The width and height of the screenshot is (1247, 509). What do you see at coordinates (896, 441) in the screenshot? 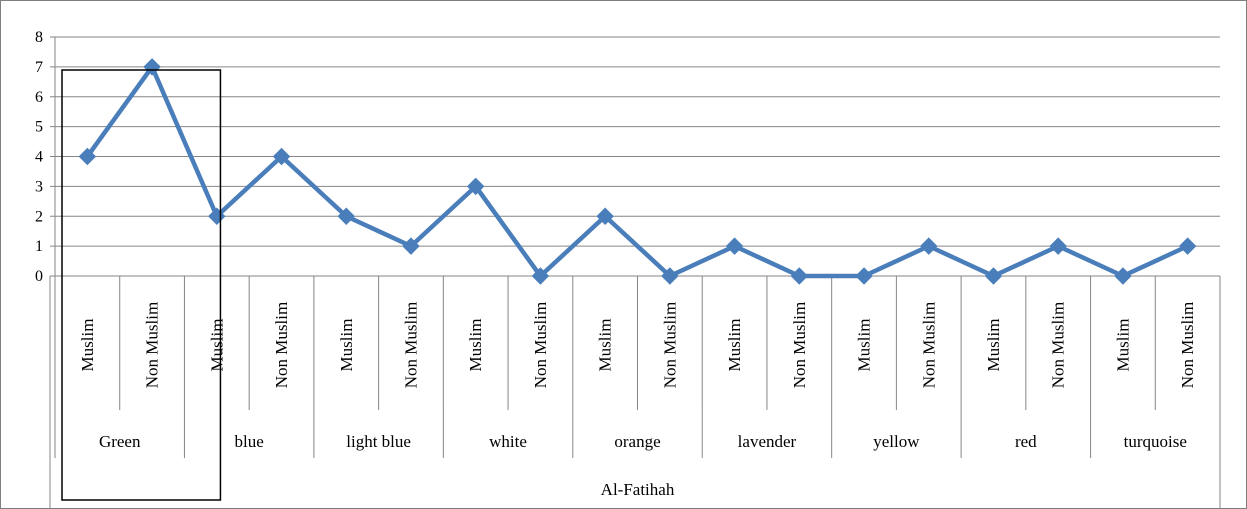
I see `x-group-label: yellow` at bounding box center [896, 441].